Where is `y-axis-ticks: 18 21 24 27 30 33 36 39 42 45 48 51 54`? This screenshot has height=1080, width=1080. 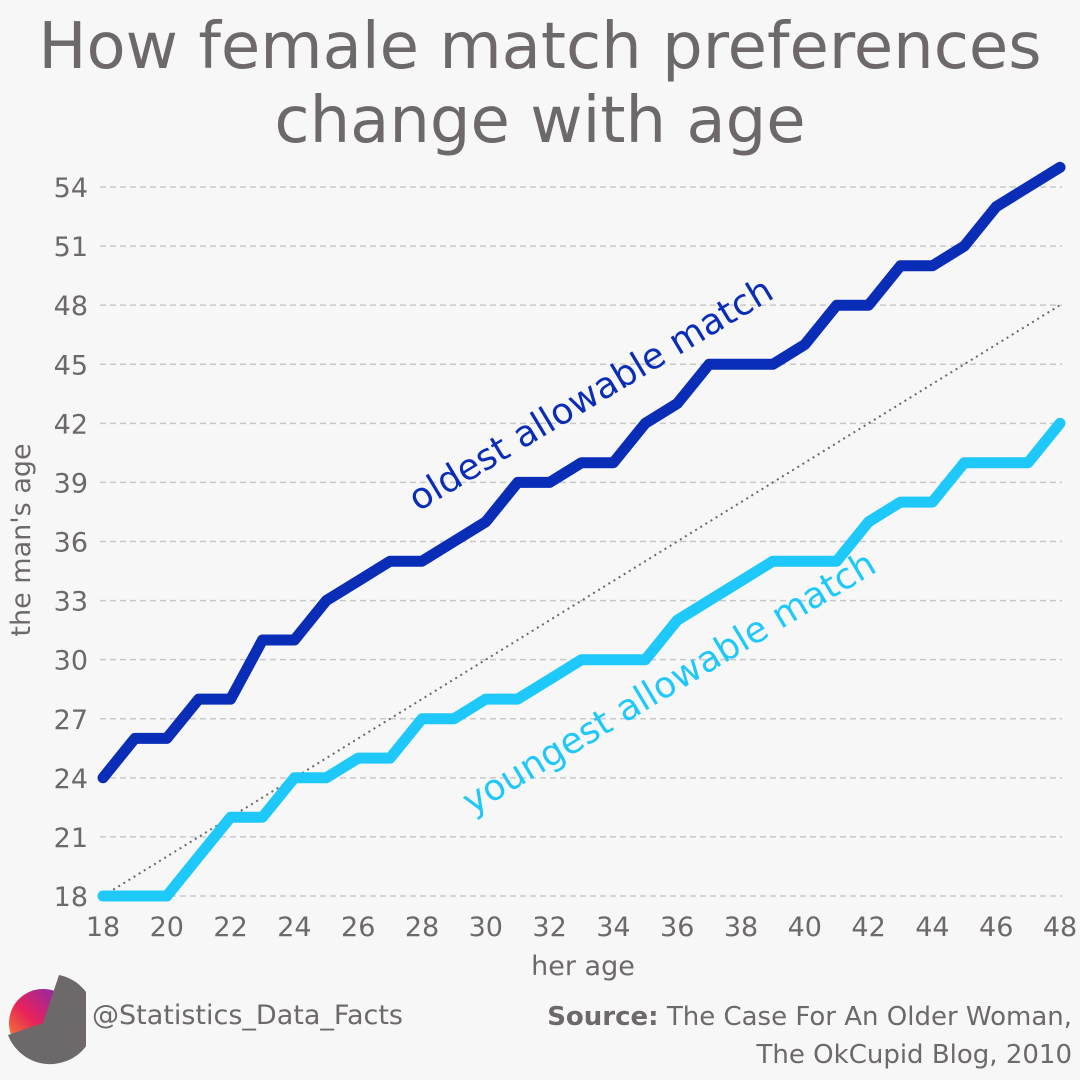 y-axis-ticks: 18 21 24 27 30 33 36 39 42 45 48 51 54 is located at coordinates (71, 543).